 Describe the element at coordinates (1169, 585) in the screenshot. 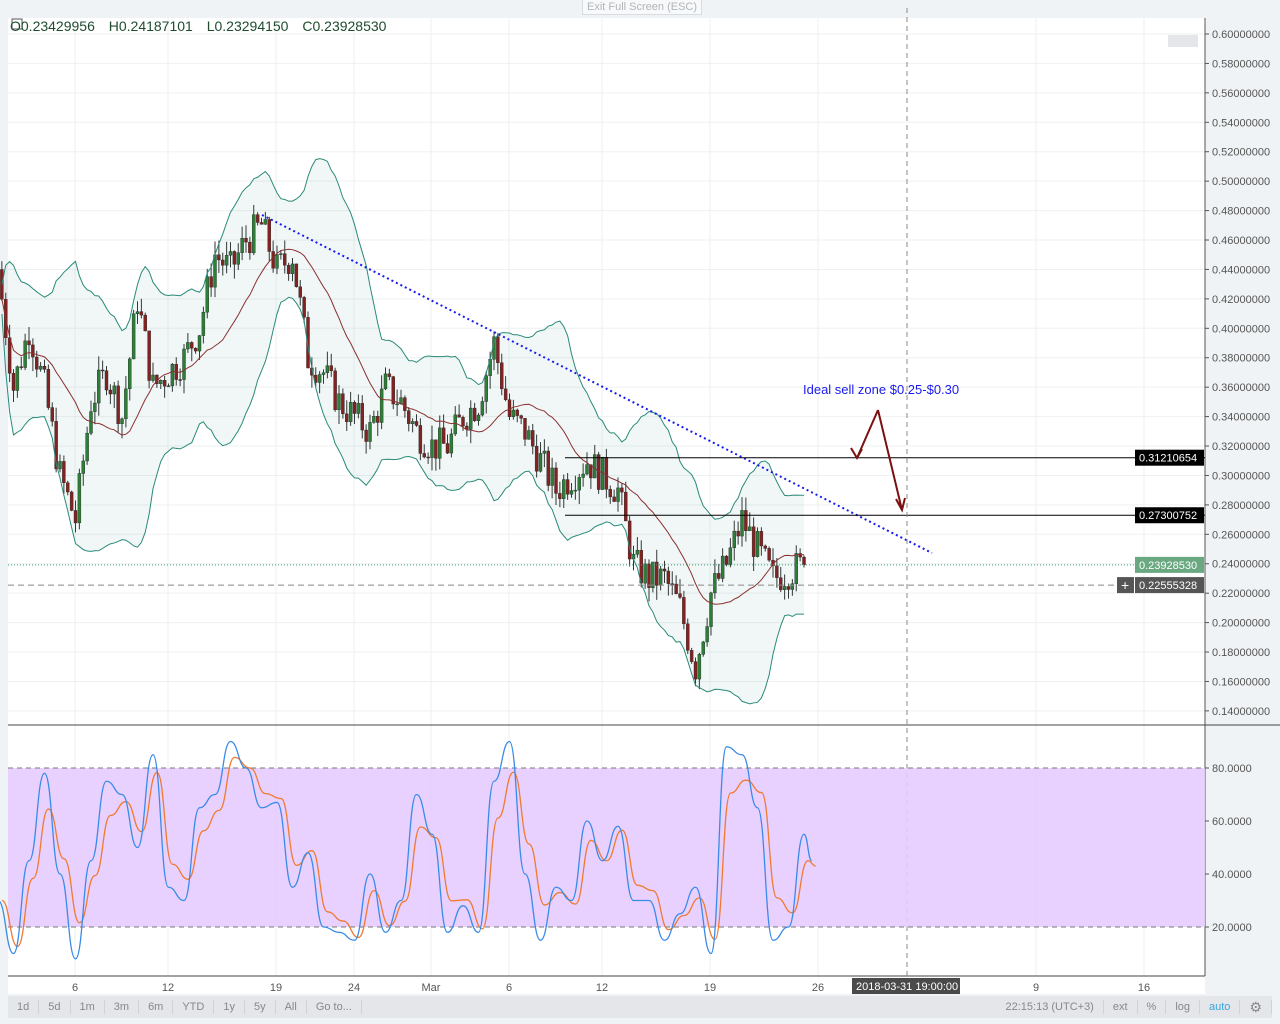

I see `crosshair-price-label-bg` at that location.